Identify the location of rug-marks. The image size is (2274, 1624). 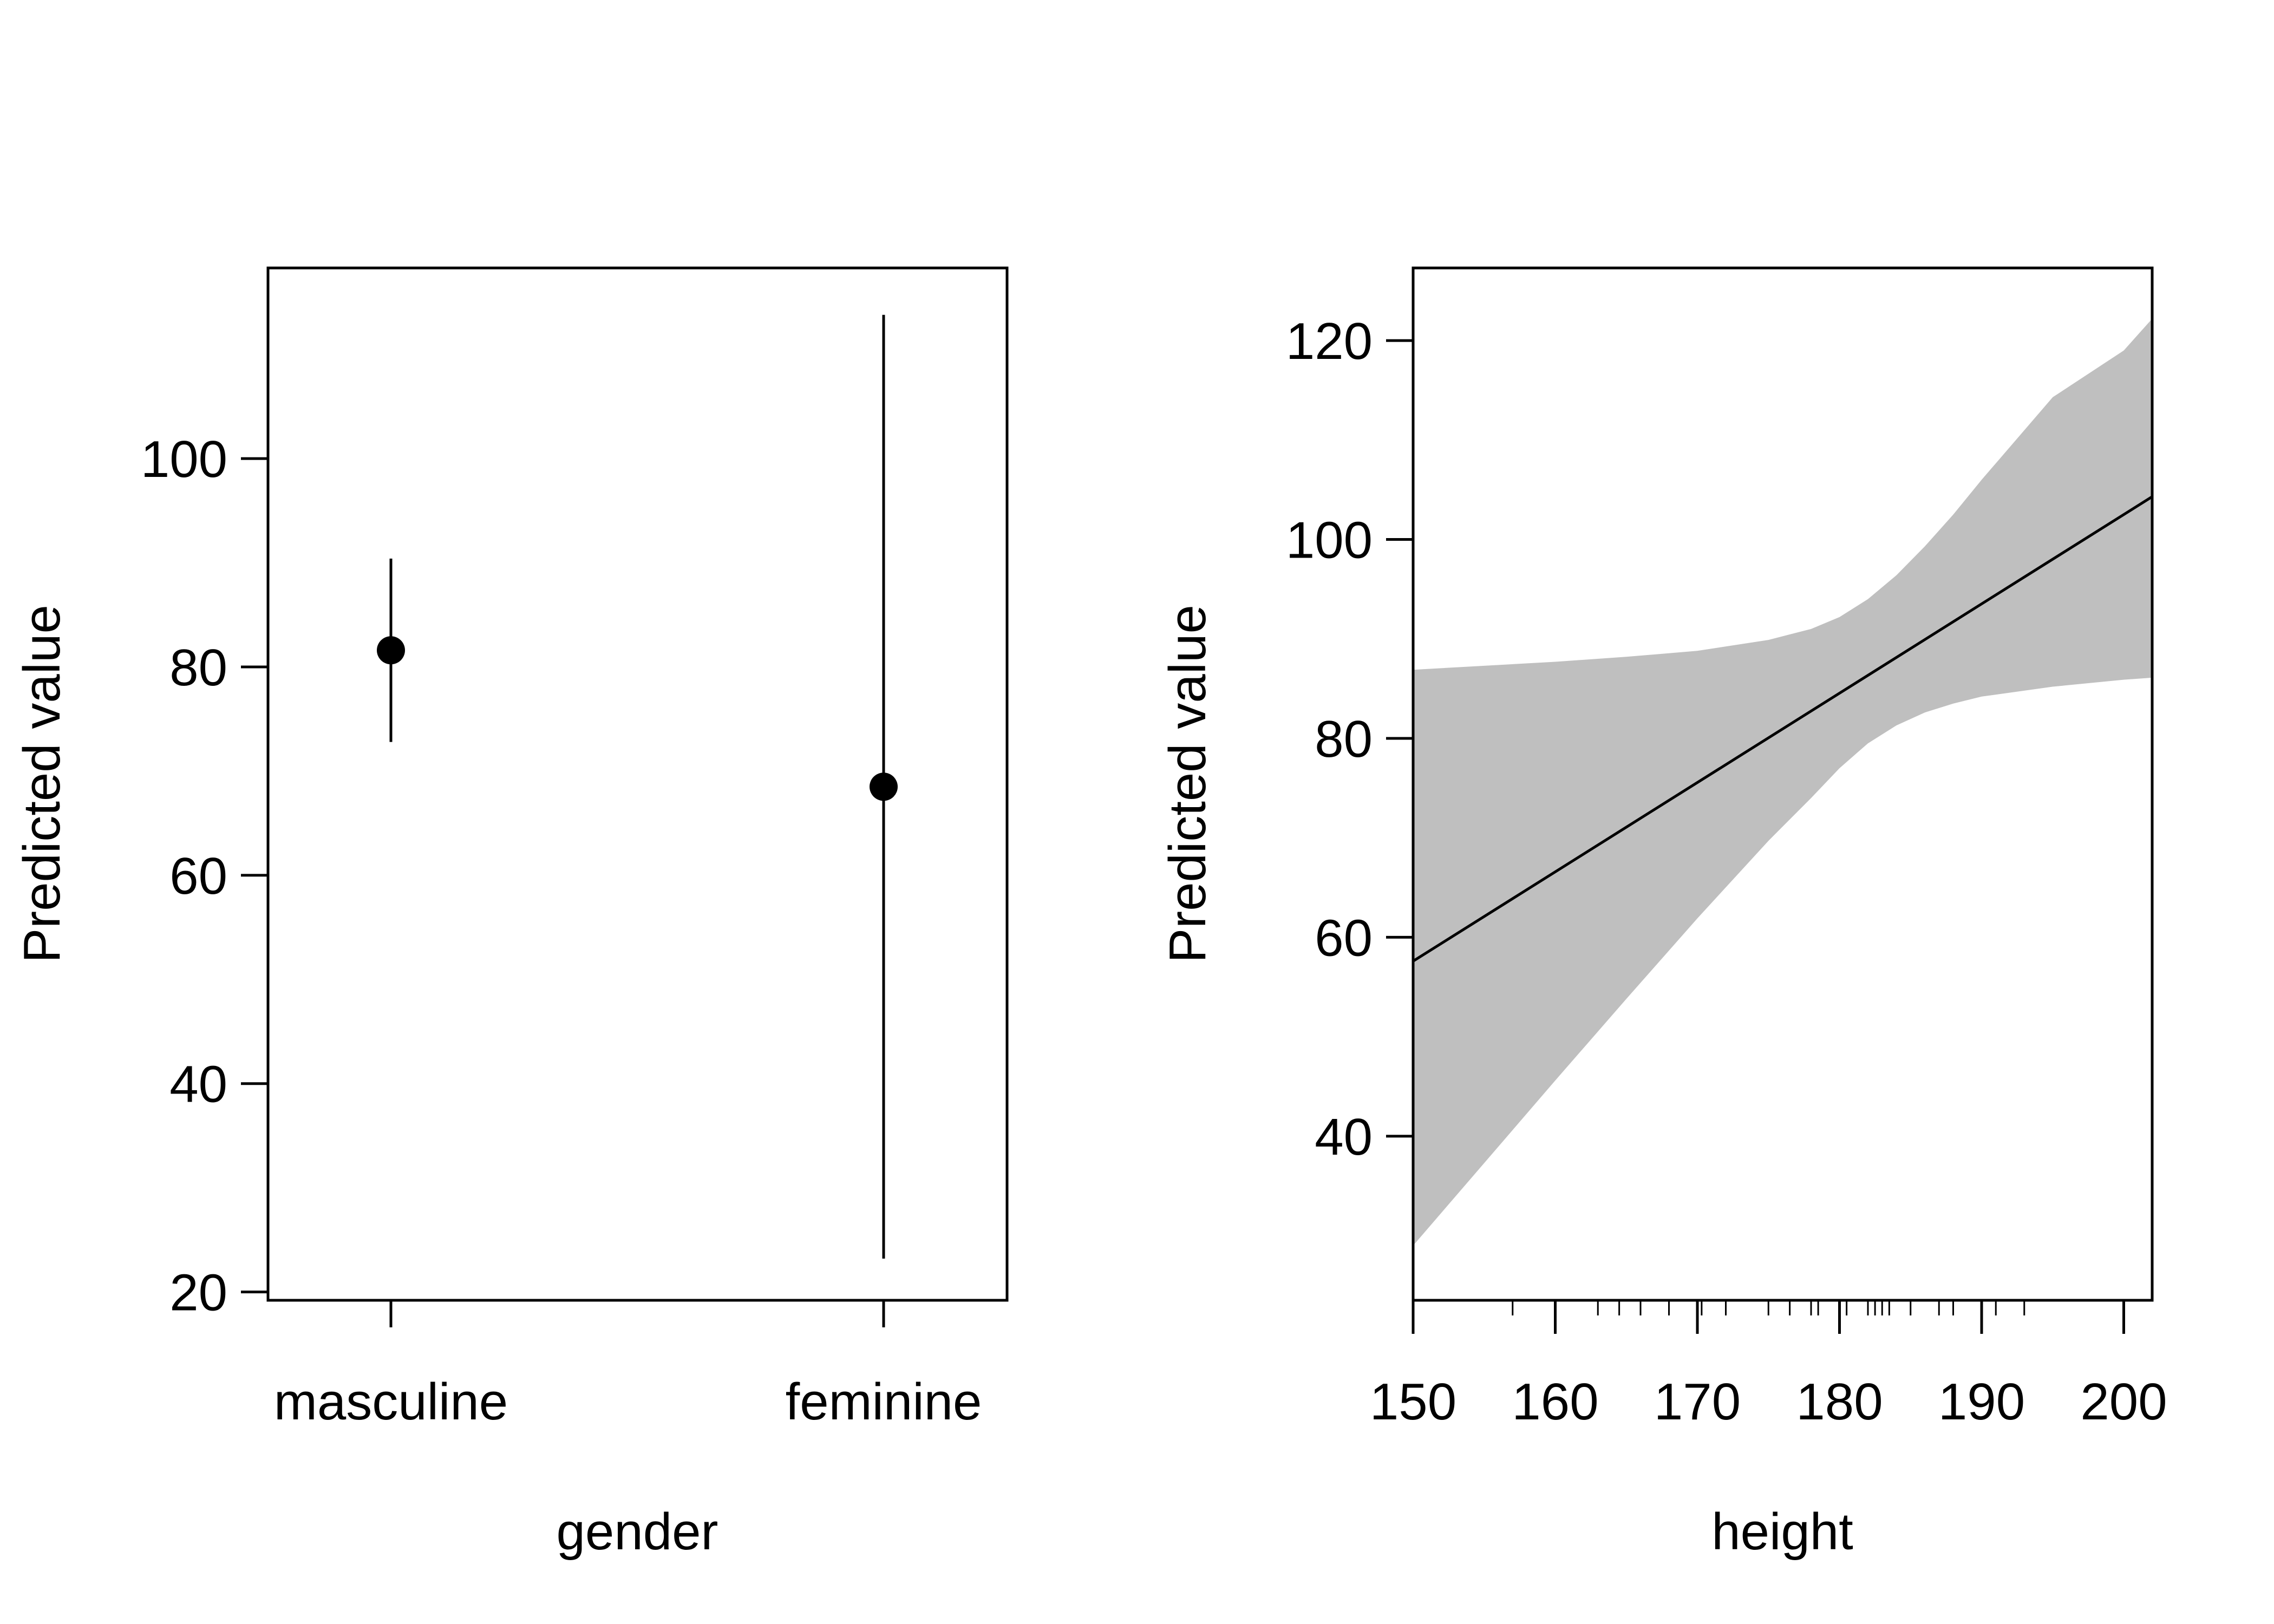
(1769, 1307).